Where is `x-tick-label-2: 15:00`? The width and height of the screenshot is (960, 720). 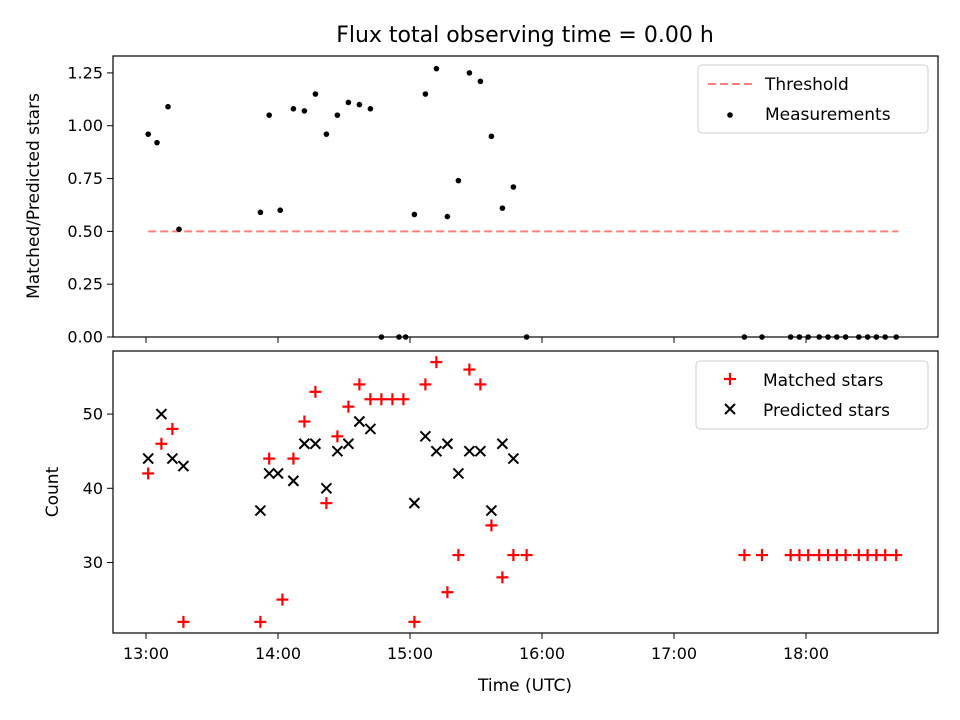
x-tick-label-2: 15:00 is located at coordinates (410, 653).